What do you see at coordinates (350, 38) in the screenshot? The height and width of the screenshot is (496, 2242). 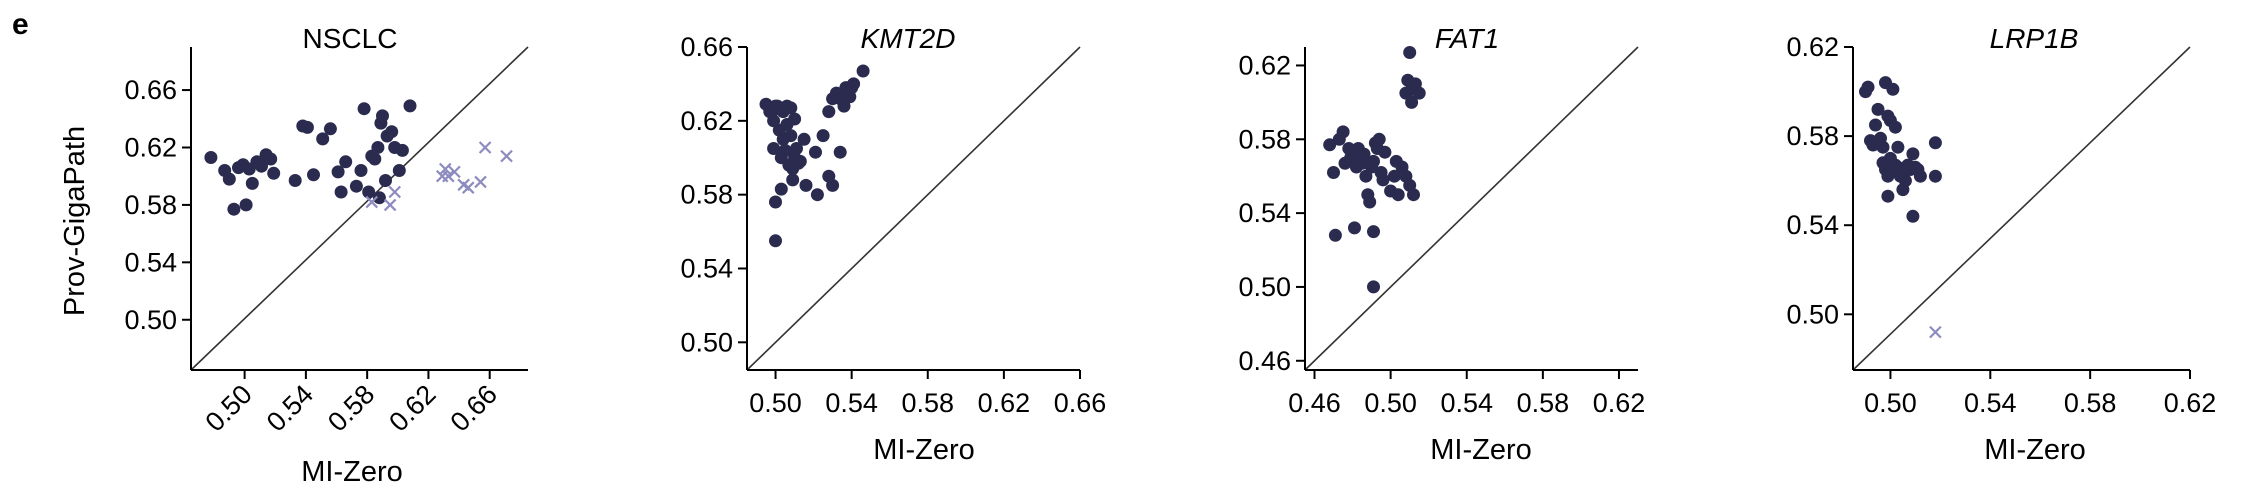 I see `chart-title: NSCLC` at bounding box center [350, 38].